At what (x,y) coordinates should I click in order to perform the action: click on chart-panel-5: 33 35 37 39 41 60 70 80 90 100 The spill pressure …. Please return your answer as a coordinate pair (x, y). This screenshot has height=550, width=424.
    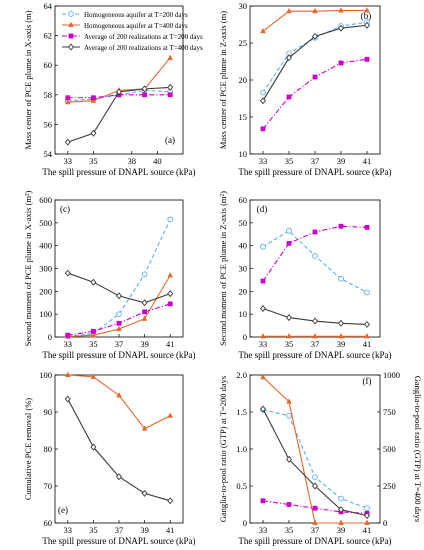
    Looking at the image, I should click on (109, 458).